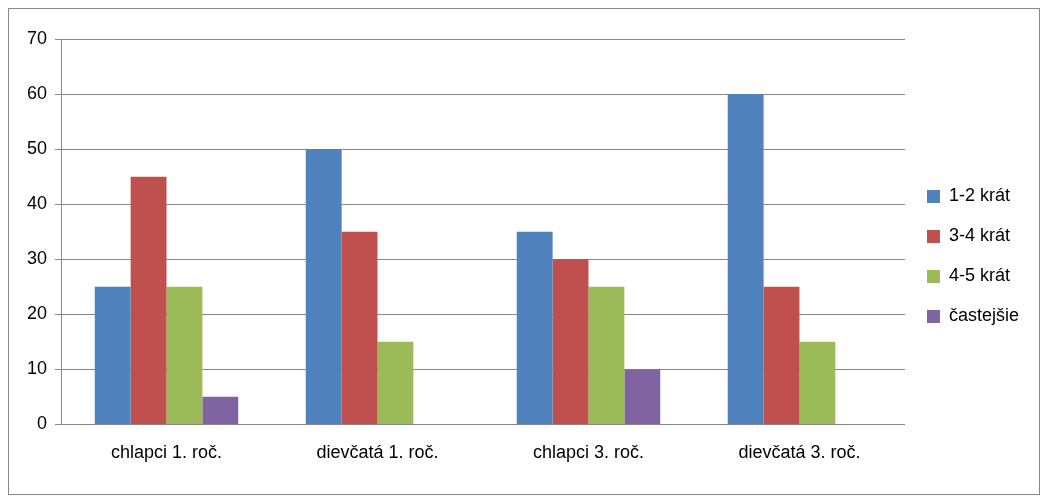 The width and height of the screenshot is (1048, 503). Describe the element at coordinates (166, 452) in the screenshot. I see `x-tick-label: chlapci 1. roč.` at that location.